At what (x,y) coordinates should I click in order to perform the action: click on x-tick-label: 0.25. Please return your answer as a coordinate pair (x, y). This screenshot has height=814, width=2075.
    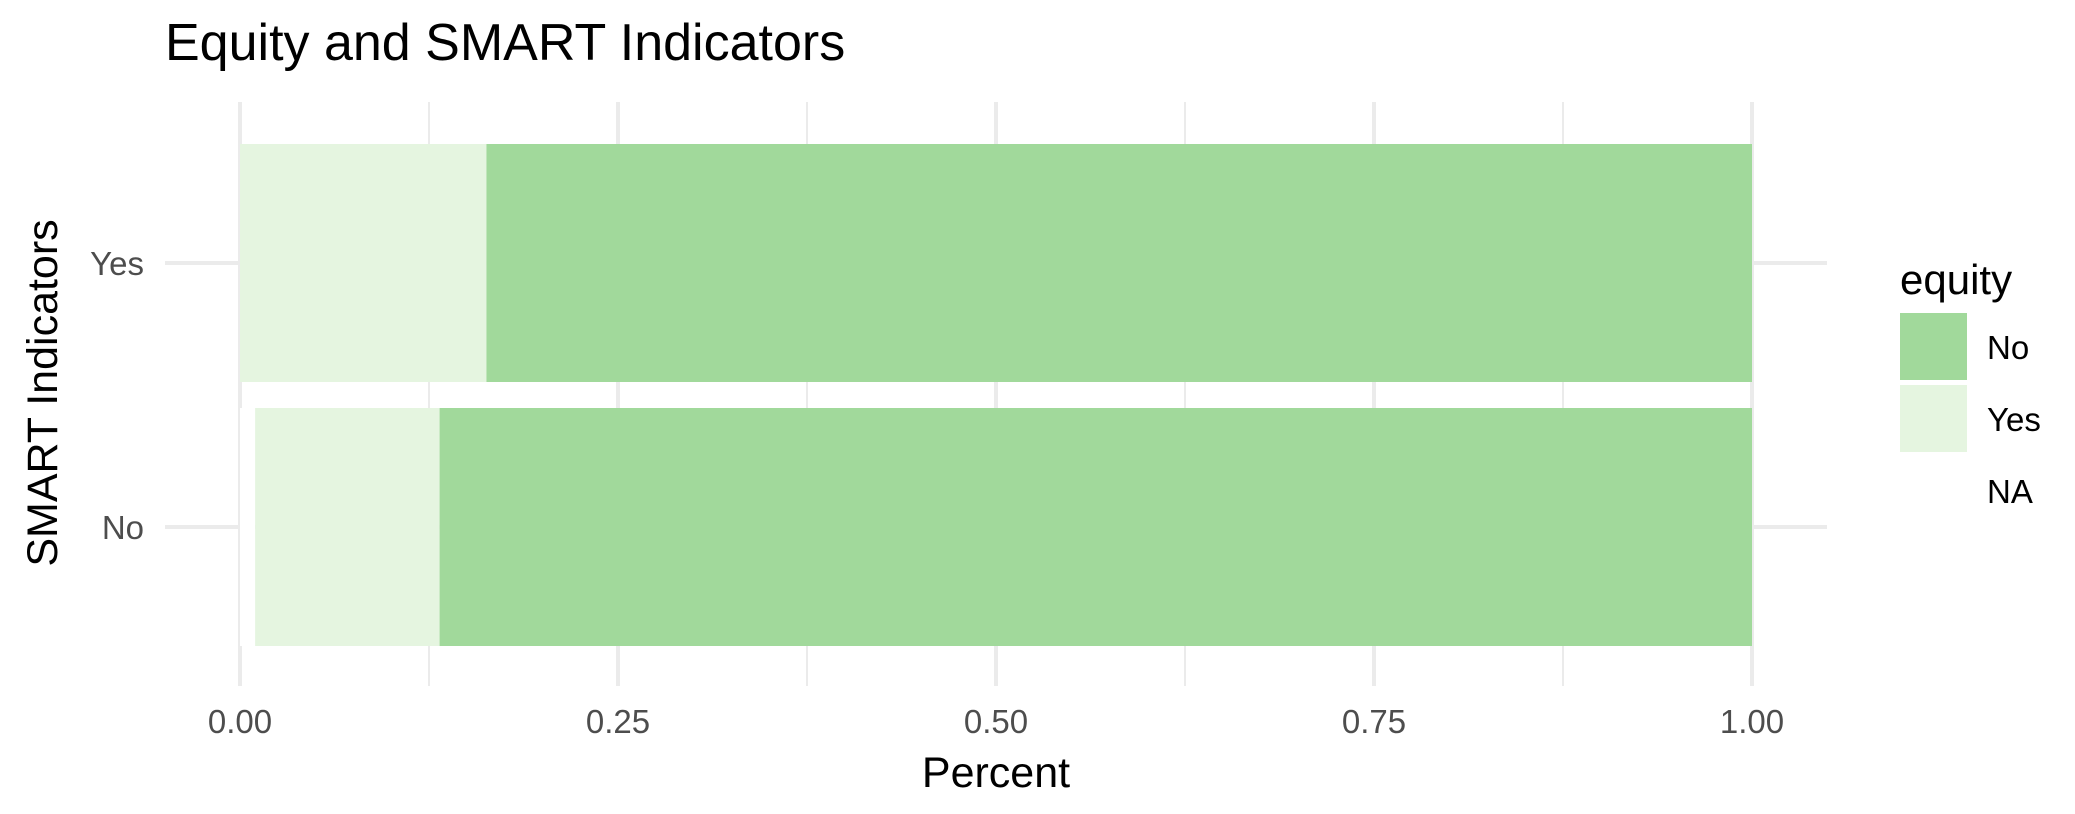
    Looking at the image, I should click on (618, 721).